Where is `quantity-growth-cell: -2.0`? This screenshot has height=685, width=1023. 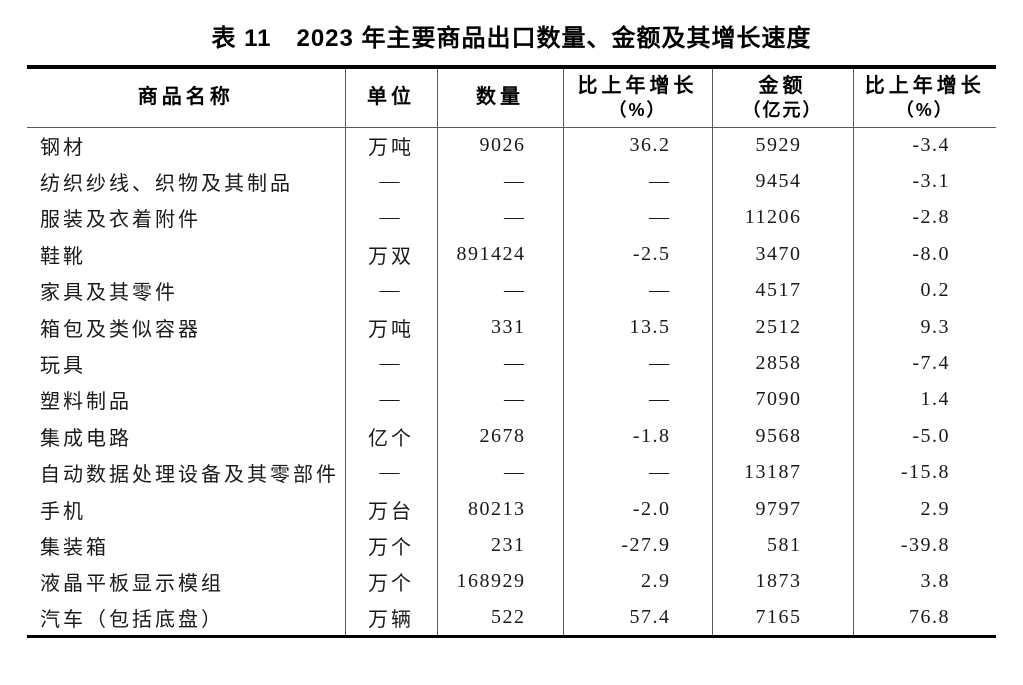
quantity-growth-cell: -2.0 is located at coordinates (637, 509).